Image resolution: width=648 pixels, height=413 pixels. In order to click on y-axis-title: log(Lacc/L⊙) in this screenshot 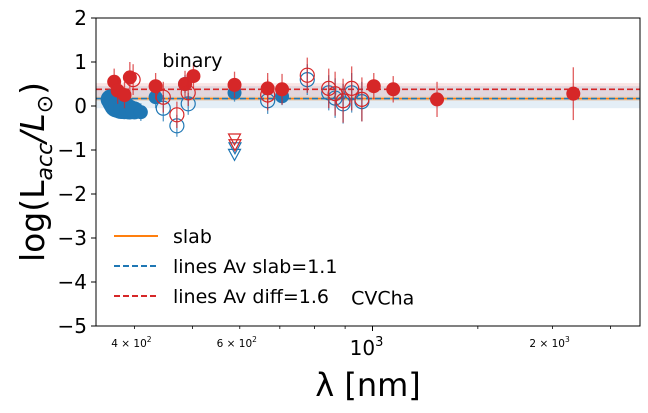, I will do `click(35, 172)`.